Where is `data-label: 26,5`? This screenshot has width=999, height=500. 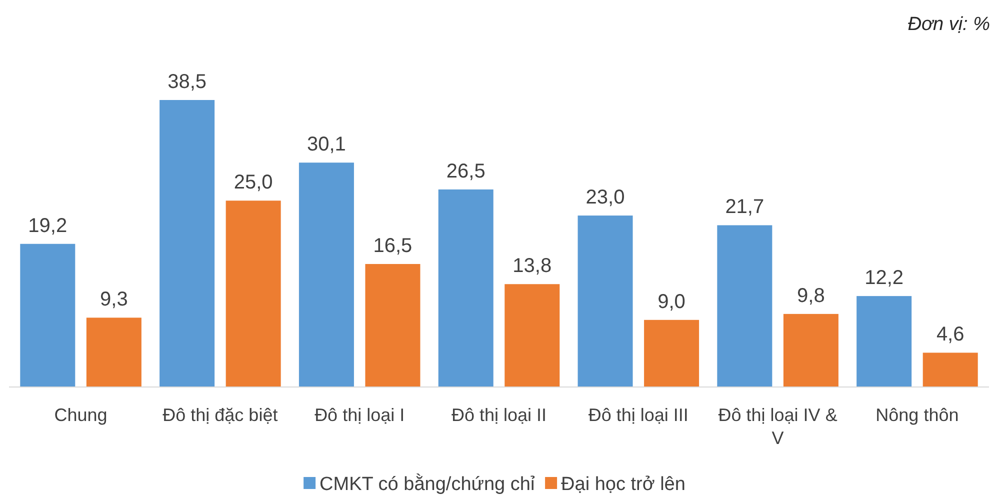 data-label: 26,5 is located at coordinates (466, 171).